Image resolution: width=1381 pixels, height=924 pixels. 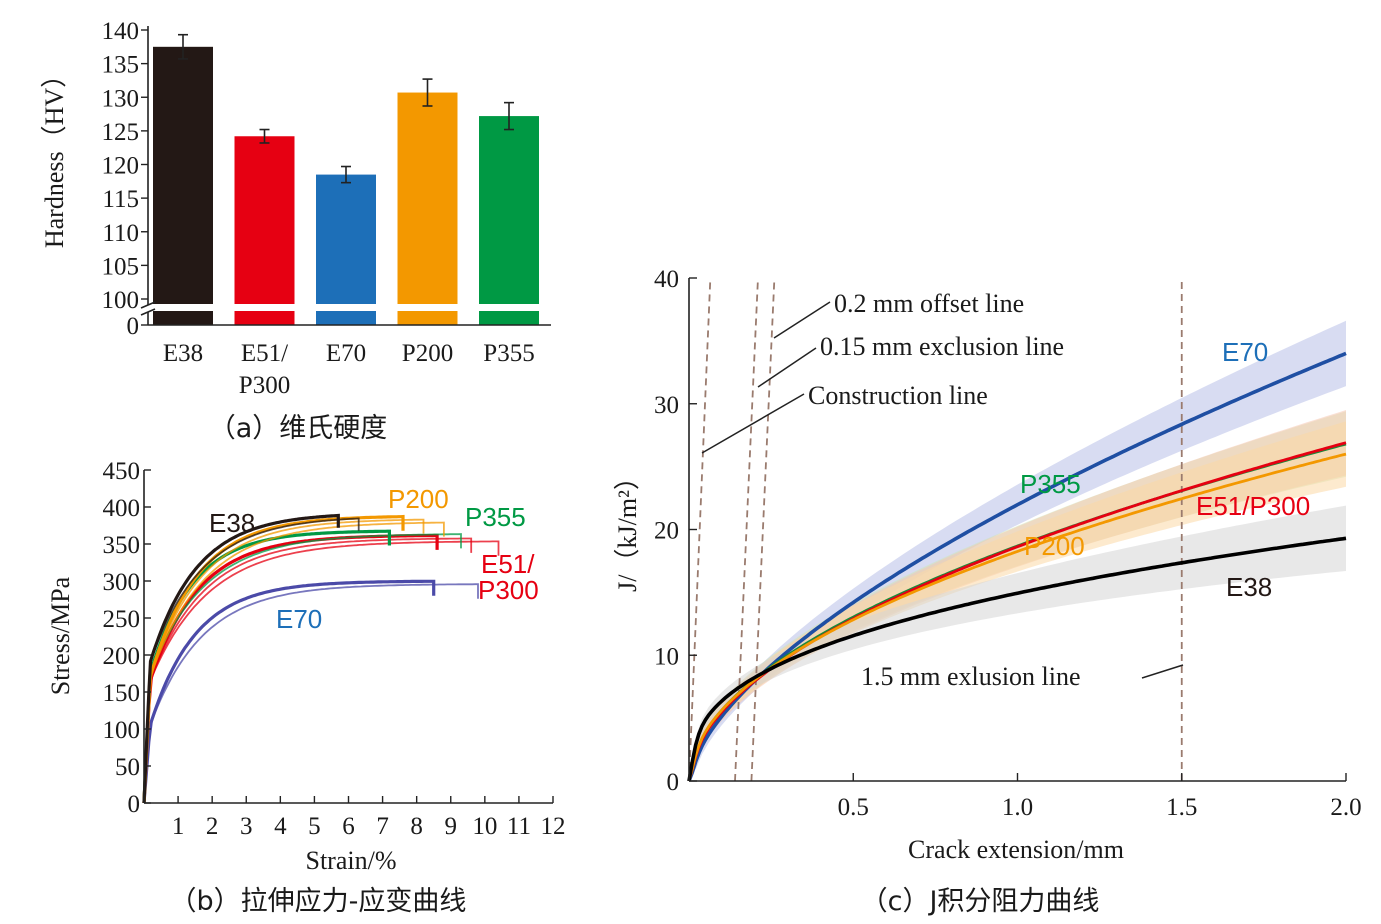 I want to click on y-tick-label: 20, so click(x=666, y=531).